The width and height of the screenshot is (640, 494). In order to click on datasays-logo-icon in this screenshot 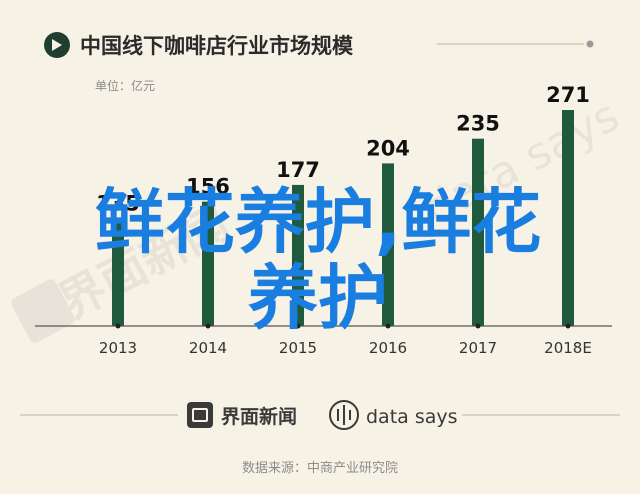, I will do `click(344, 415)`.